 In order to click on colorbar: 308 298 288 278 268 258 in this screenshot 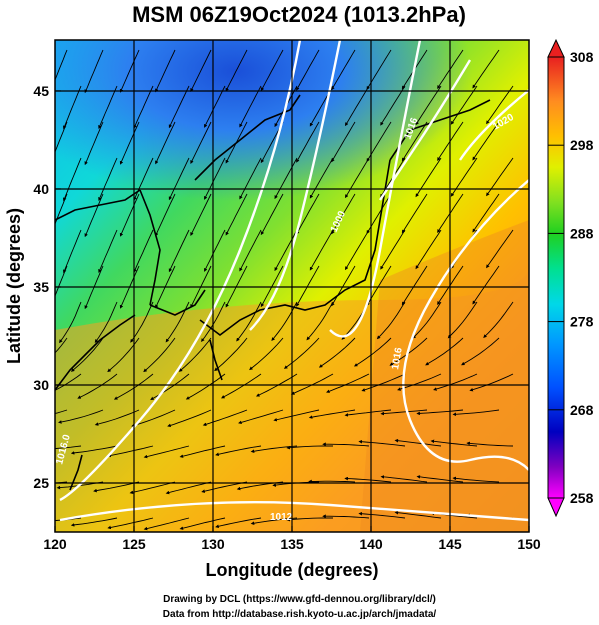, I will do `click(570, 278)`.